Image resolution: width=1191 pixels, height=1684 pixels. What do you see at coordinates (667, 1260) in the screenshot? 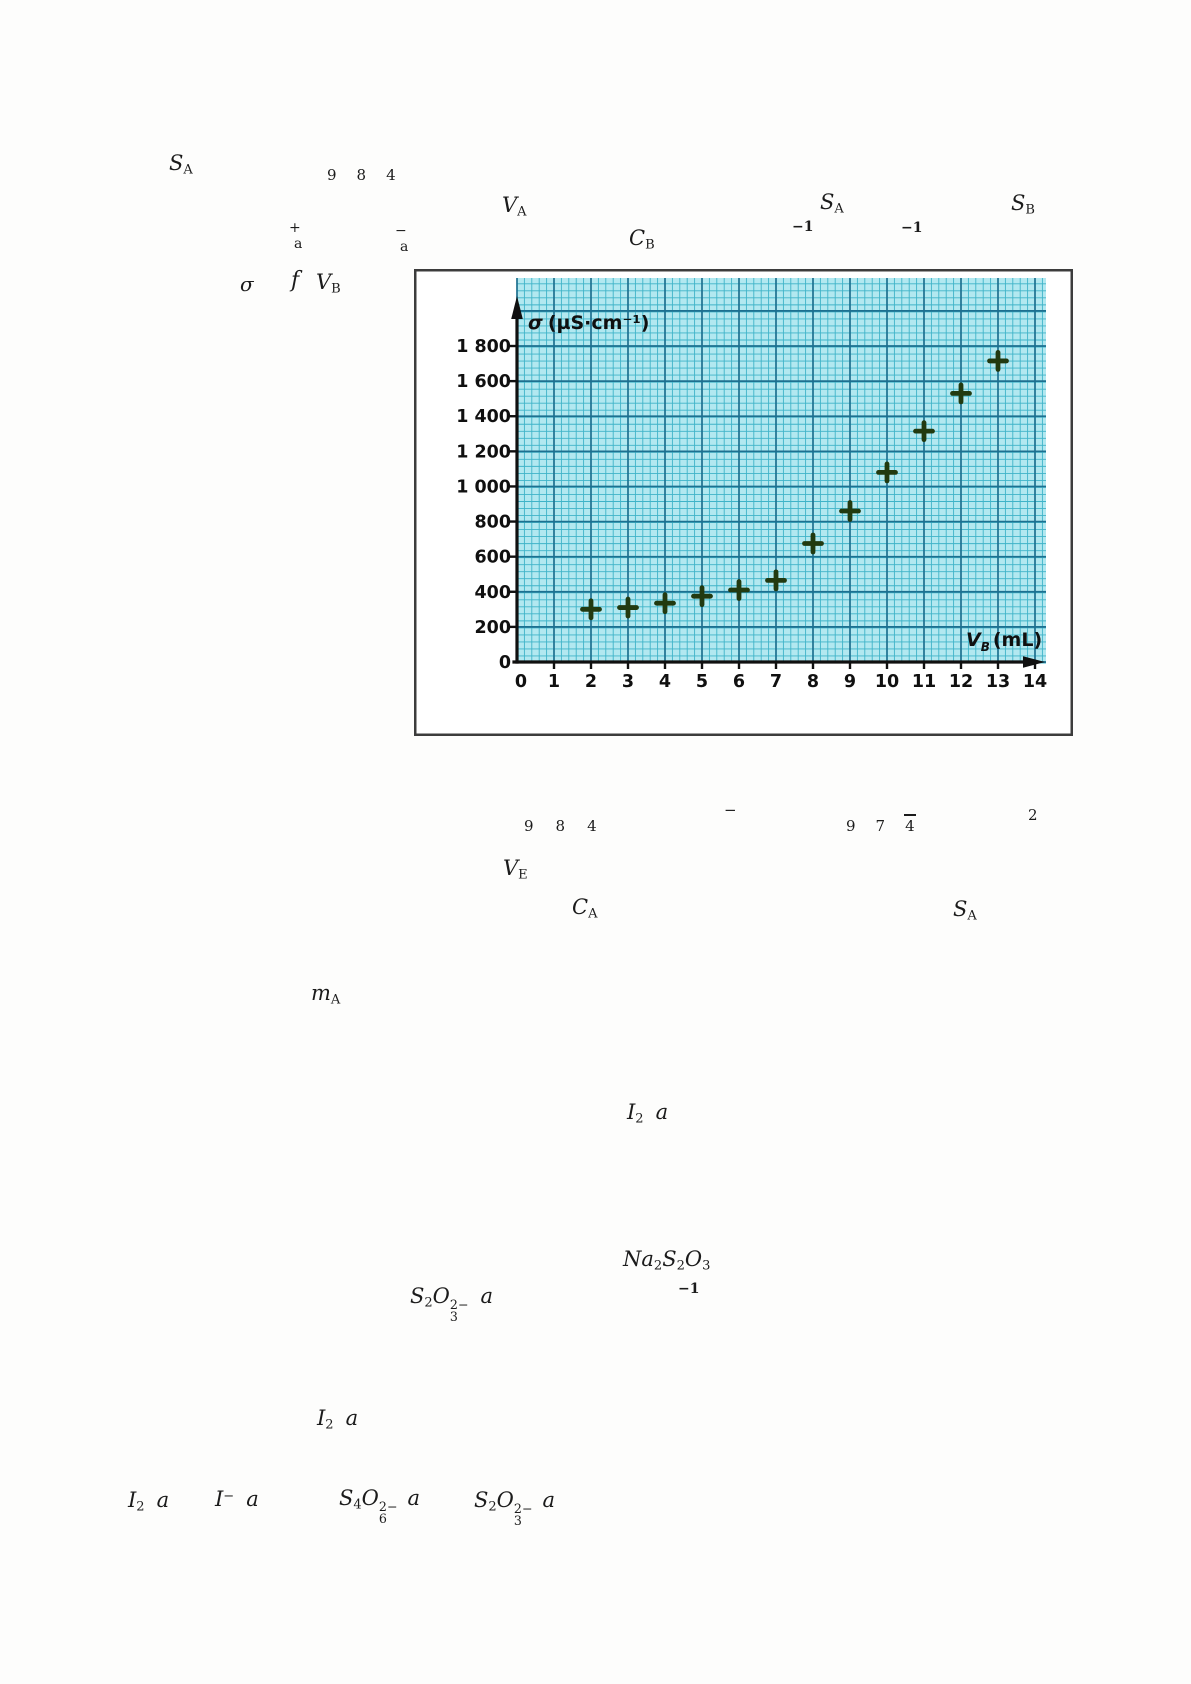
I see `sym-Na2S2O3: Na2S2O3` at bounding box center [667, 1260].